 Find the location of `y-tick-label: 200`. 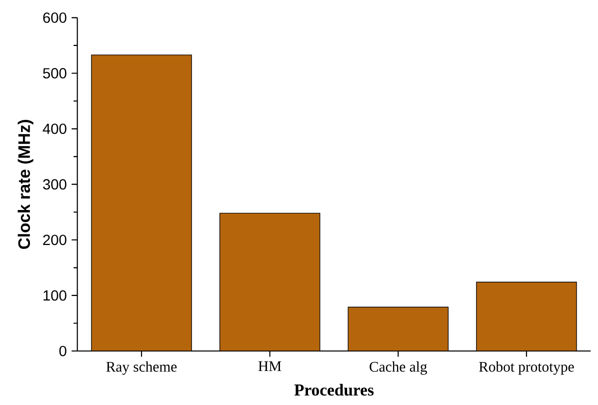

y-tick-label: 200 is located at coordinates (54, 240).